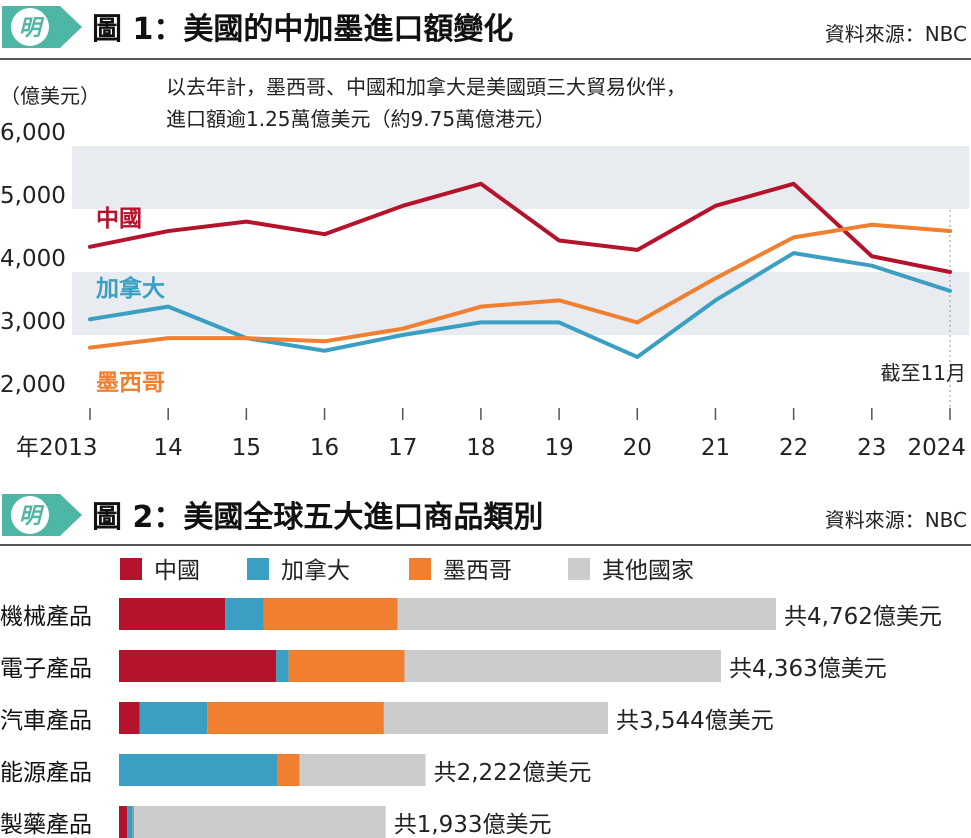 This screenshot has height=838, width=971. I want to click on chart1-note-line1: 以去年計，墨西哥、中國和加拿大是美國頭三大貿易伙伴，, so click(426, 87).